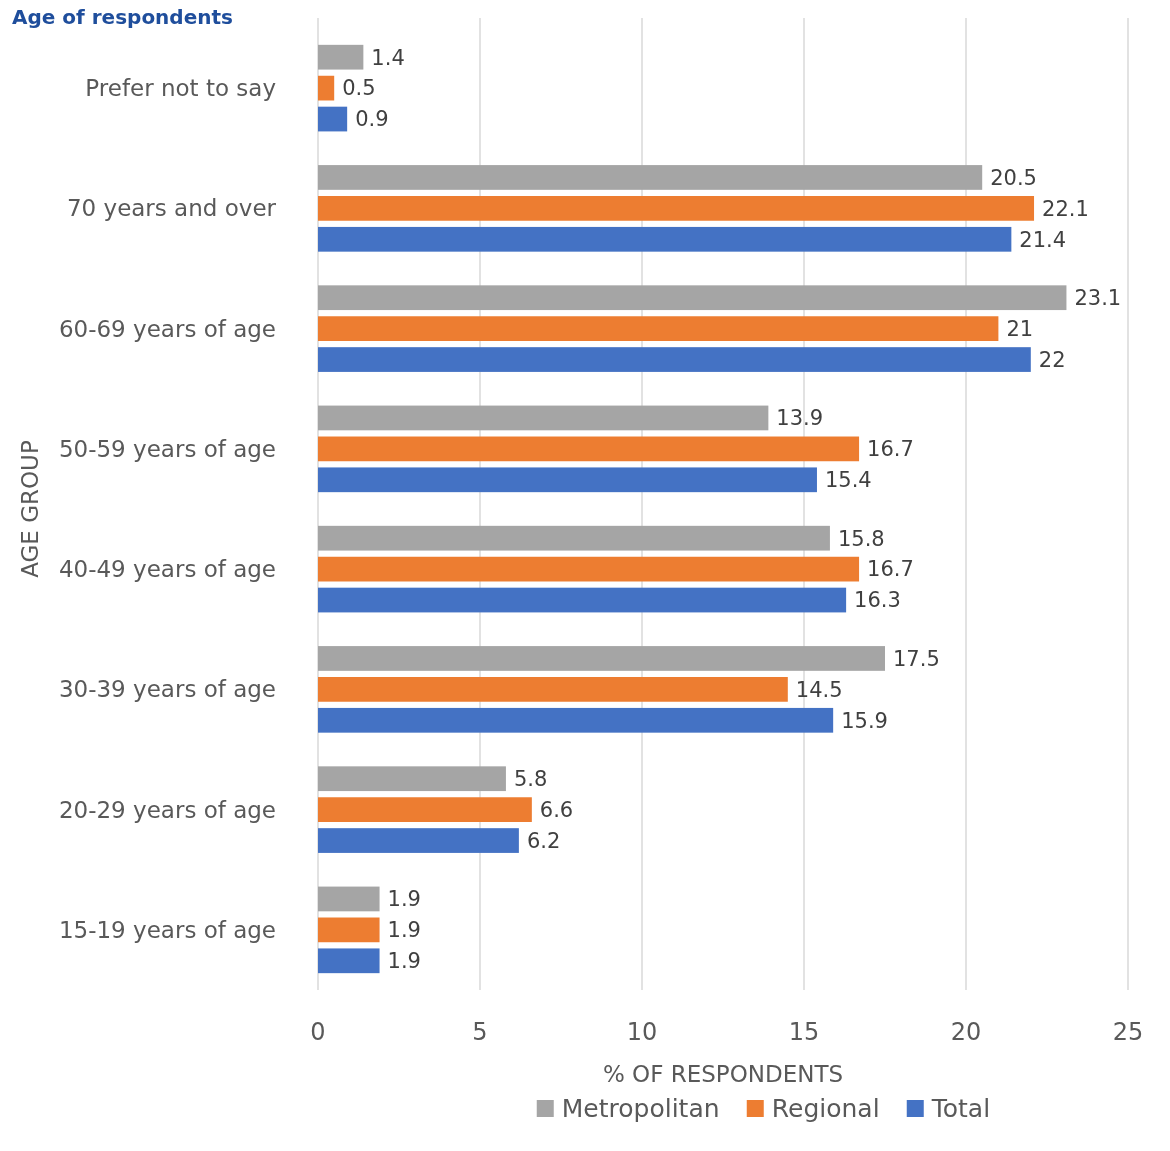  What do you see at coordinates (171, 208) in the screenshot?
I see `y-tick-label: 70 years and over` at bounding box center [171, 208].